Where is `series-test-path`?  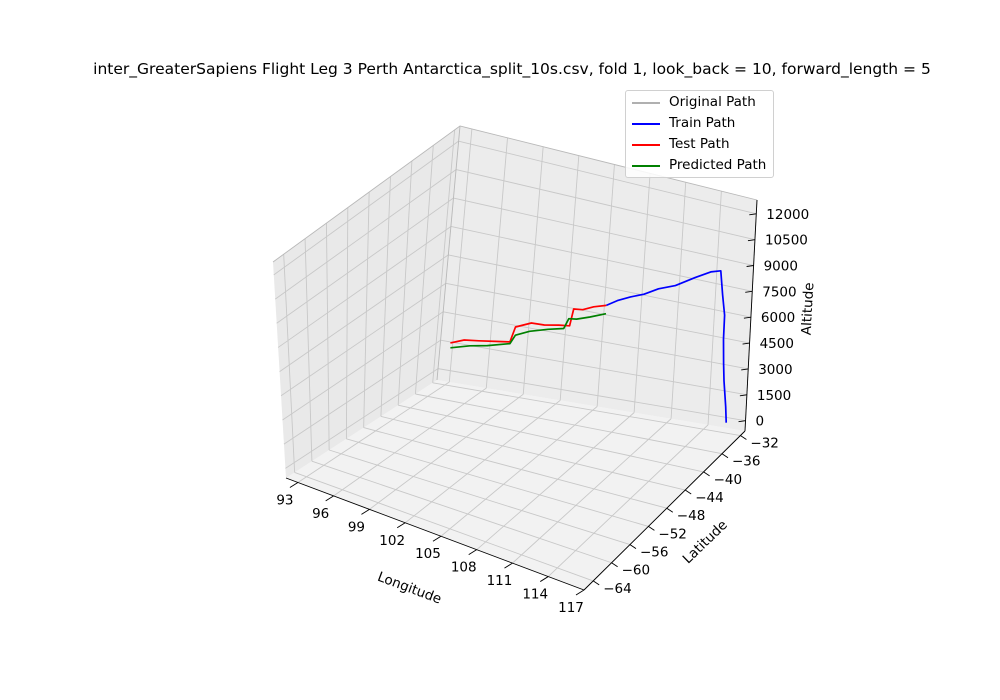 series-test-path is located at coordinates (528, 324).